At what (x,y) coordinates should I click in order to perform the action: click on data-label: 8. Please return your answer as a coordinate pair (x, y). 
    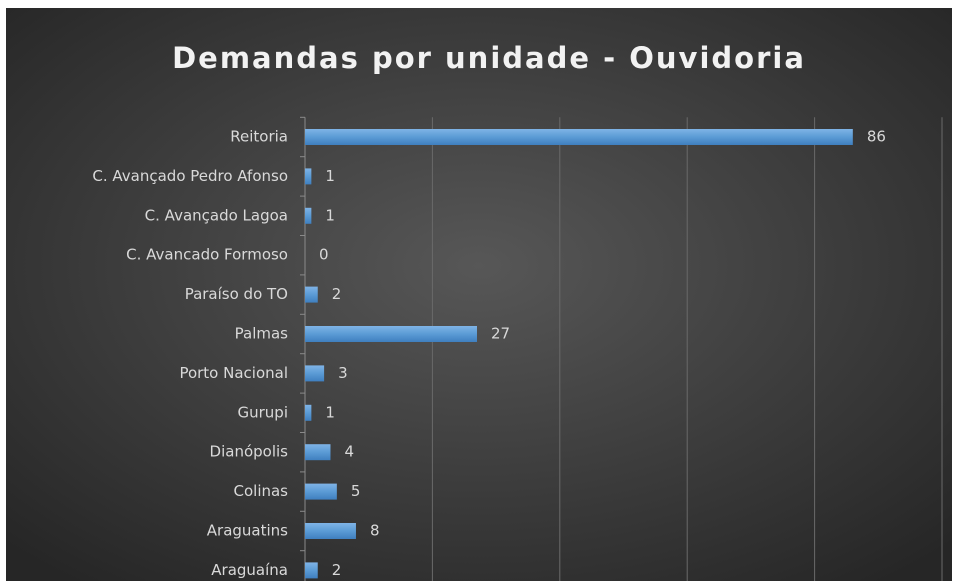
    Looking at the image, I should click on (375, 531).